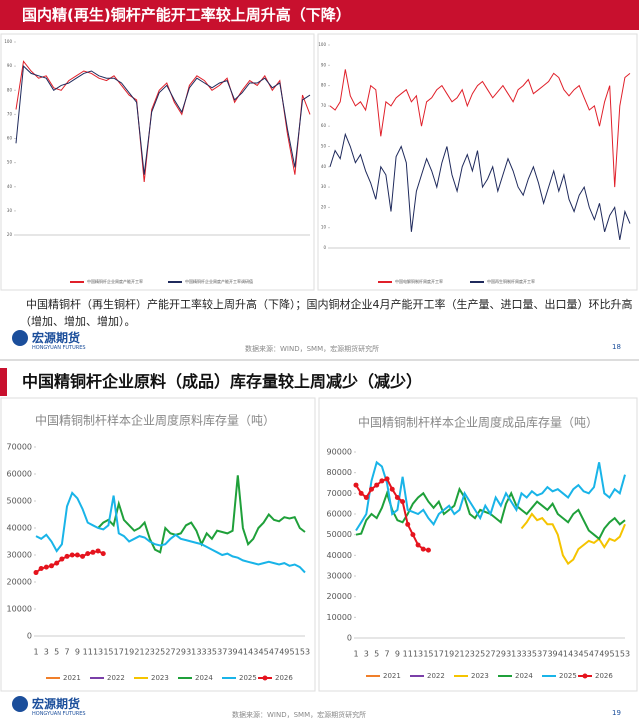 This screenshot has width=639, height=726. Describe the element at coordinates (319, 15) in the screenshot. I see `slide-title: 国内精(再生)铜杆产能开工率较上周升高（下降）` at that location.